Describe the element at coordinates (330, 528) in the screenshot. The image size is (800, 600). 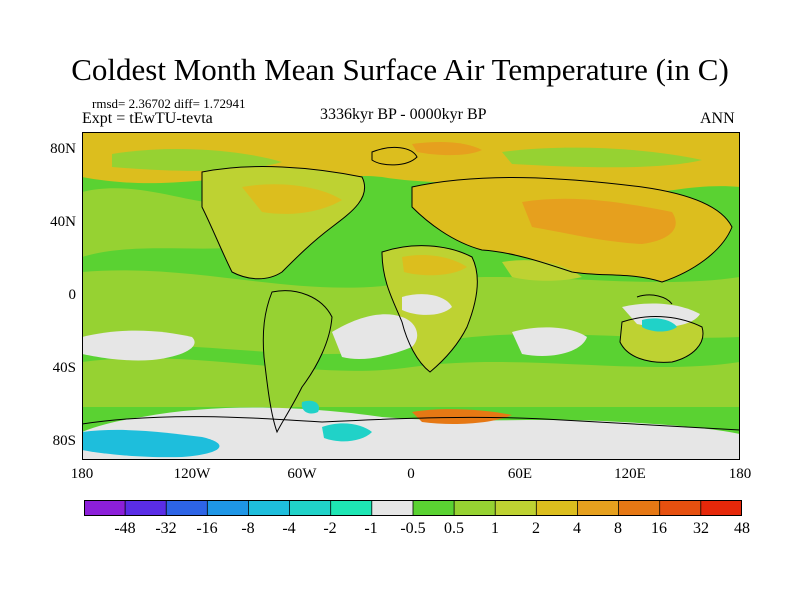
I see `colorbar-label: -2` at that location.